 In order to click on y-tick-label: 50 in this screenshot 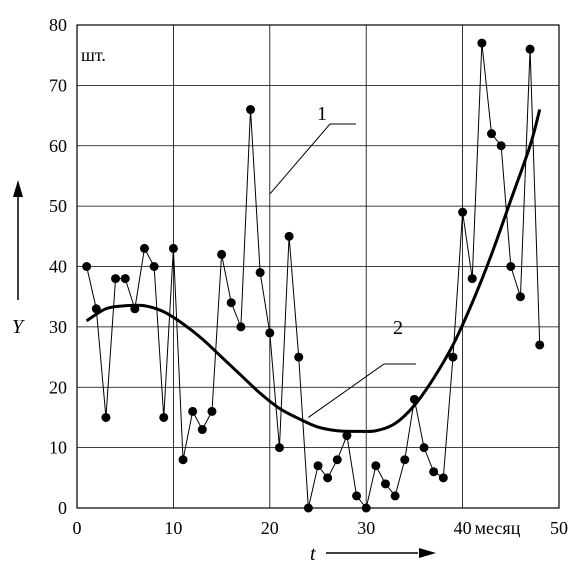, I will do `click(58, 206)`.